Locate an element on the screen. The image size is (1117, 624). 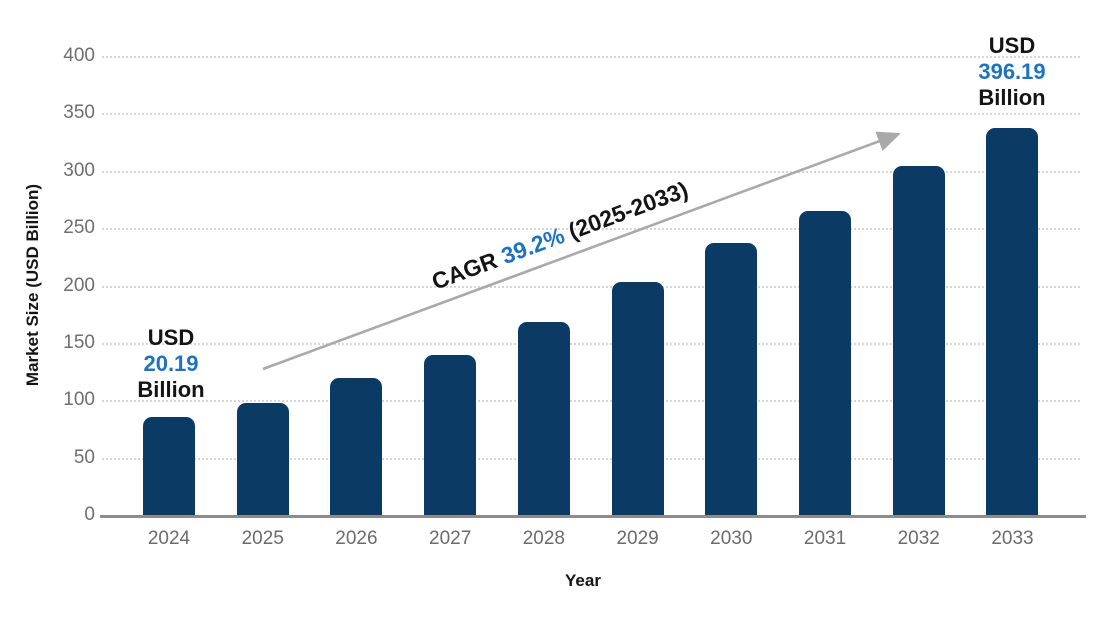
y-tick-label: 150 is located at coordinates (79, 342).